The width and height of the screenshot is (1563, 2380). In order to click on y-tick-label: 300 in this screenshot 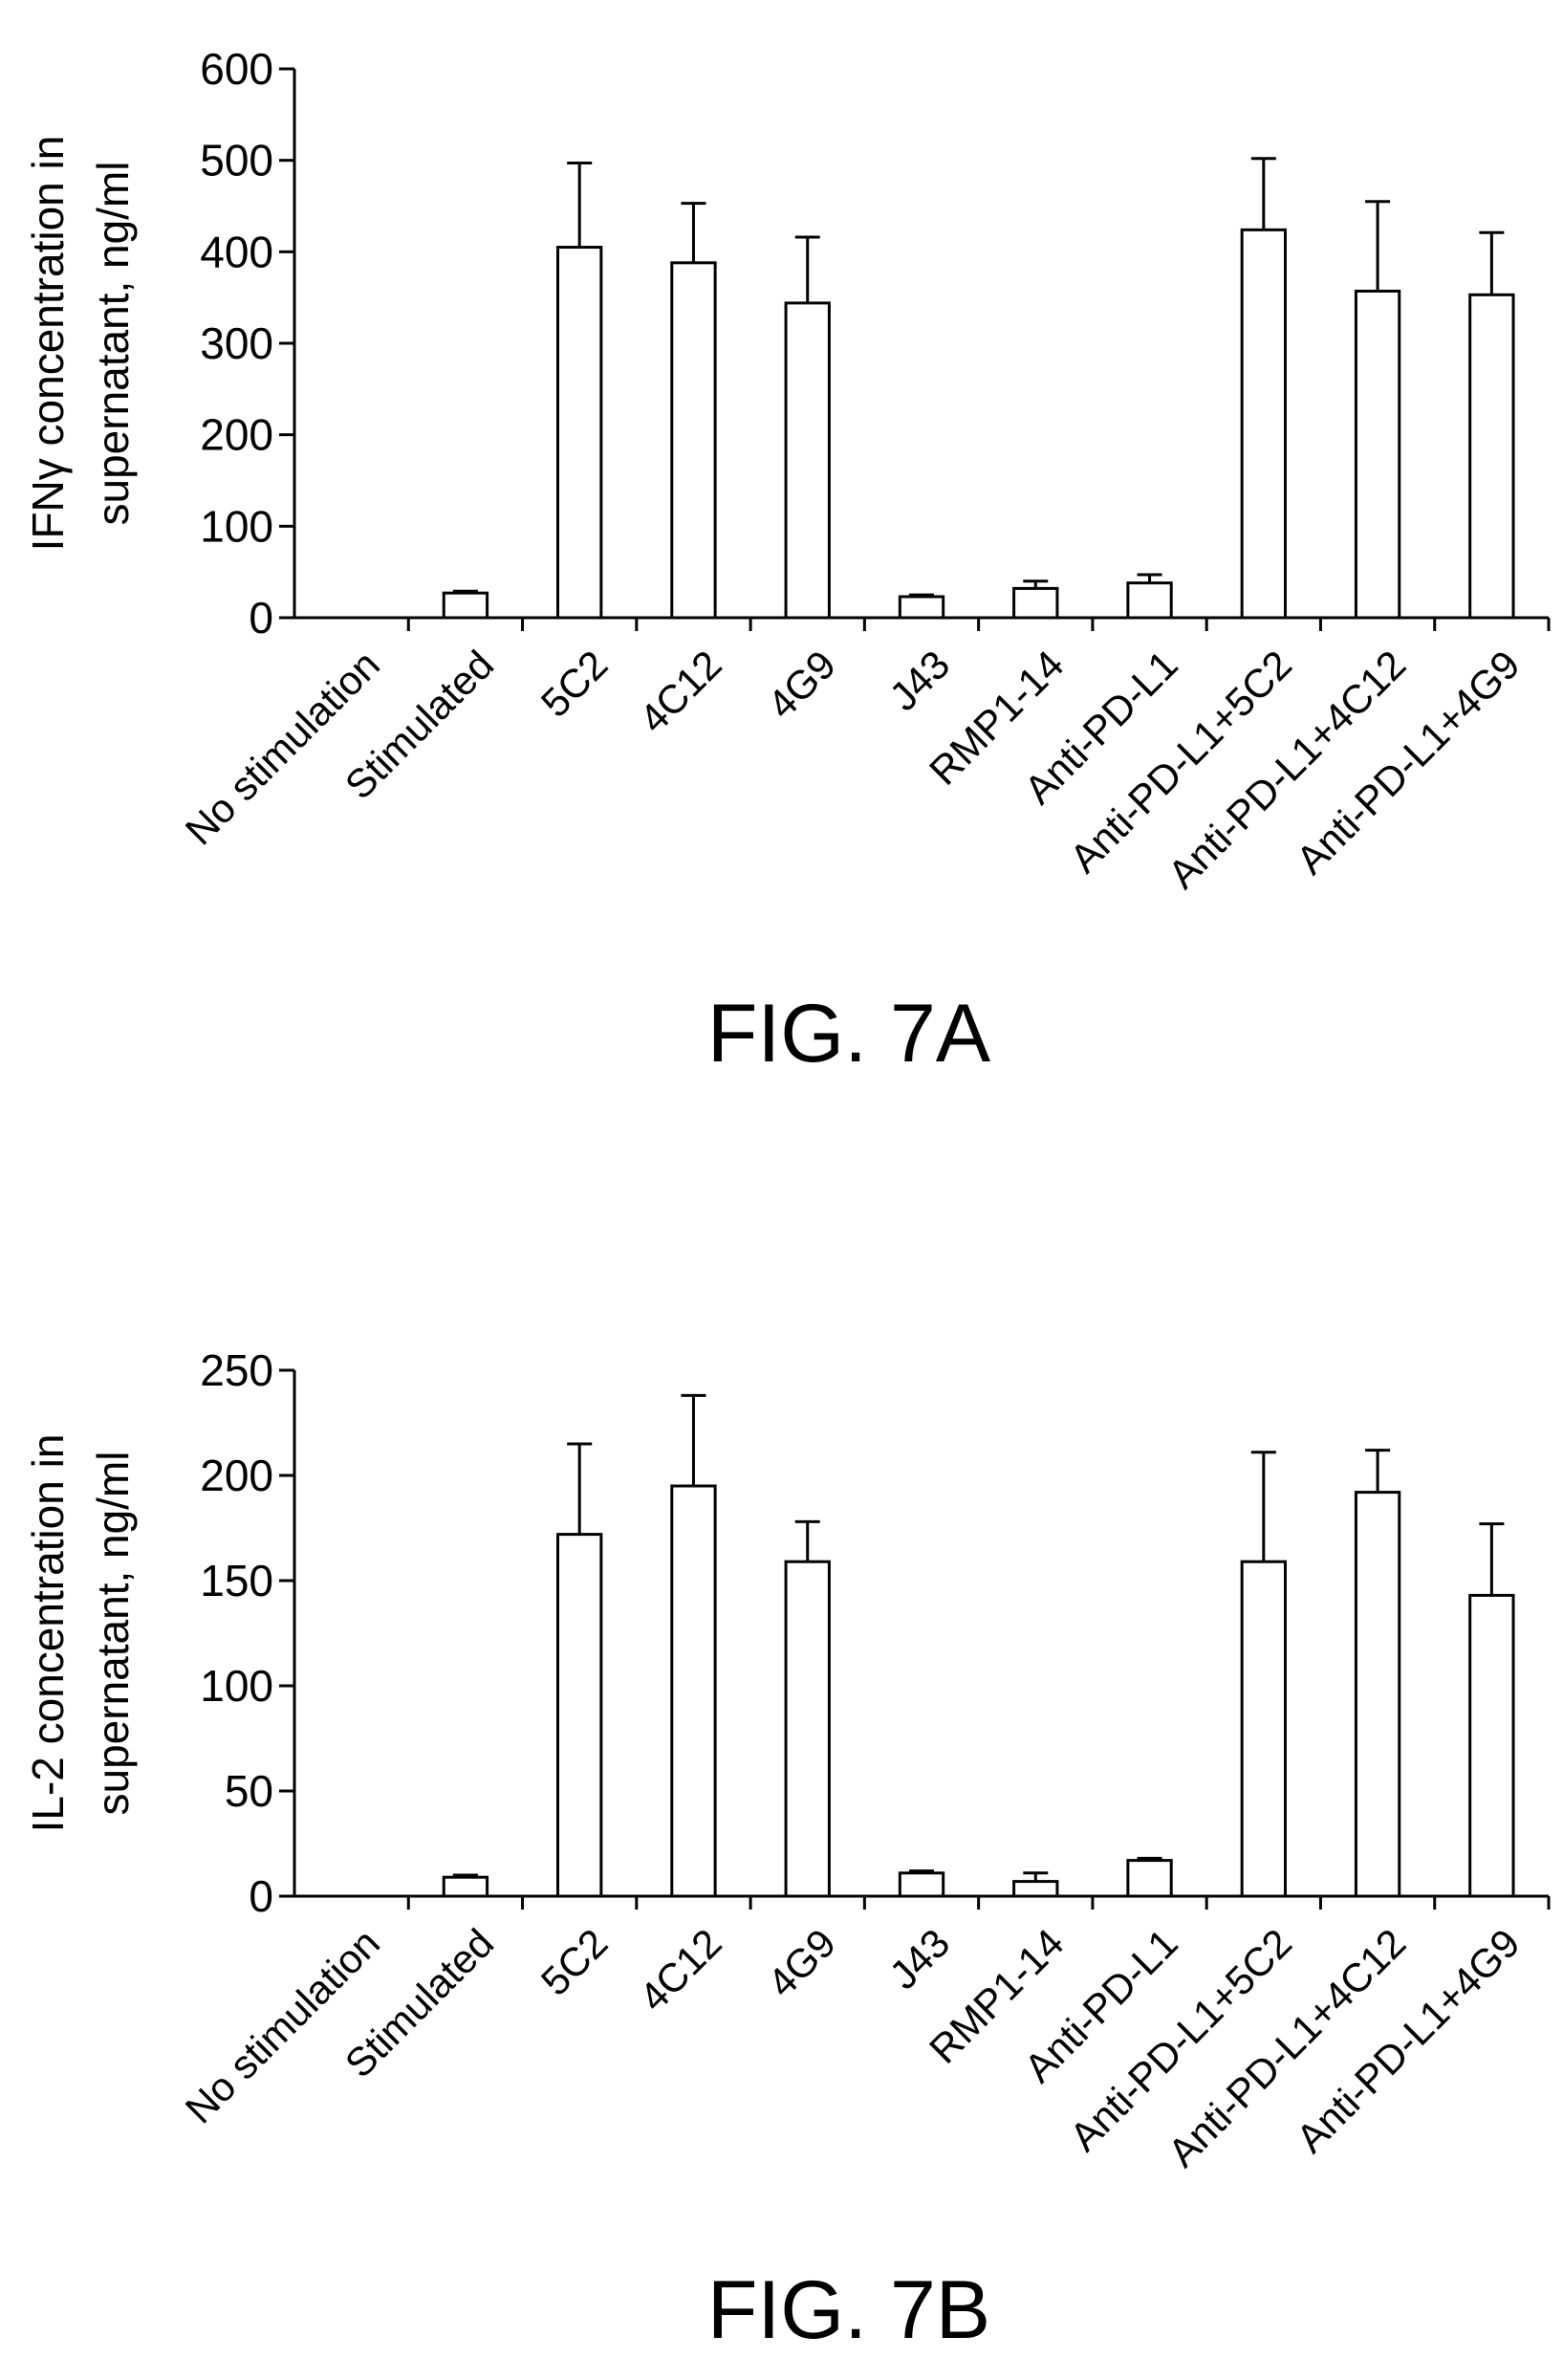, I will do `click(236, 343)`.